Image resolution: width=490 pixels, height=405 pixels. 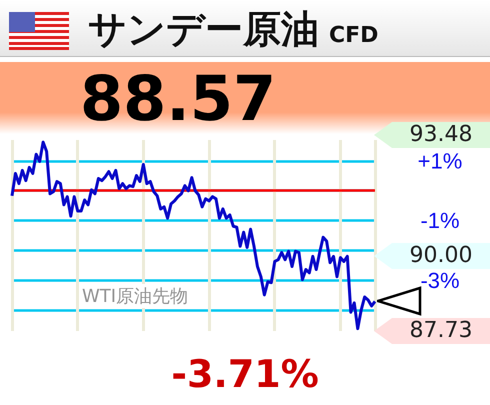 I want to click on text: 87.73, so click(x=441, y=331).